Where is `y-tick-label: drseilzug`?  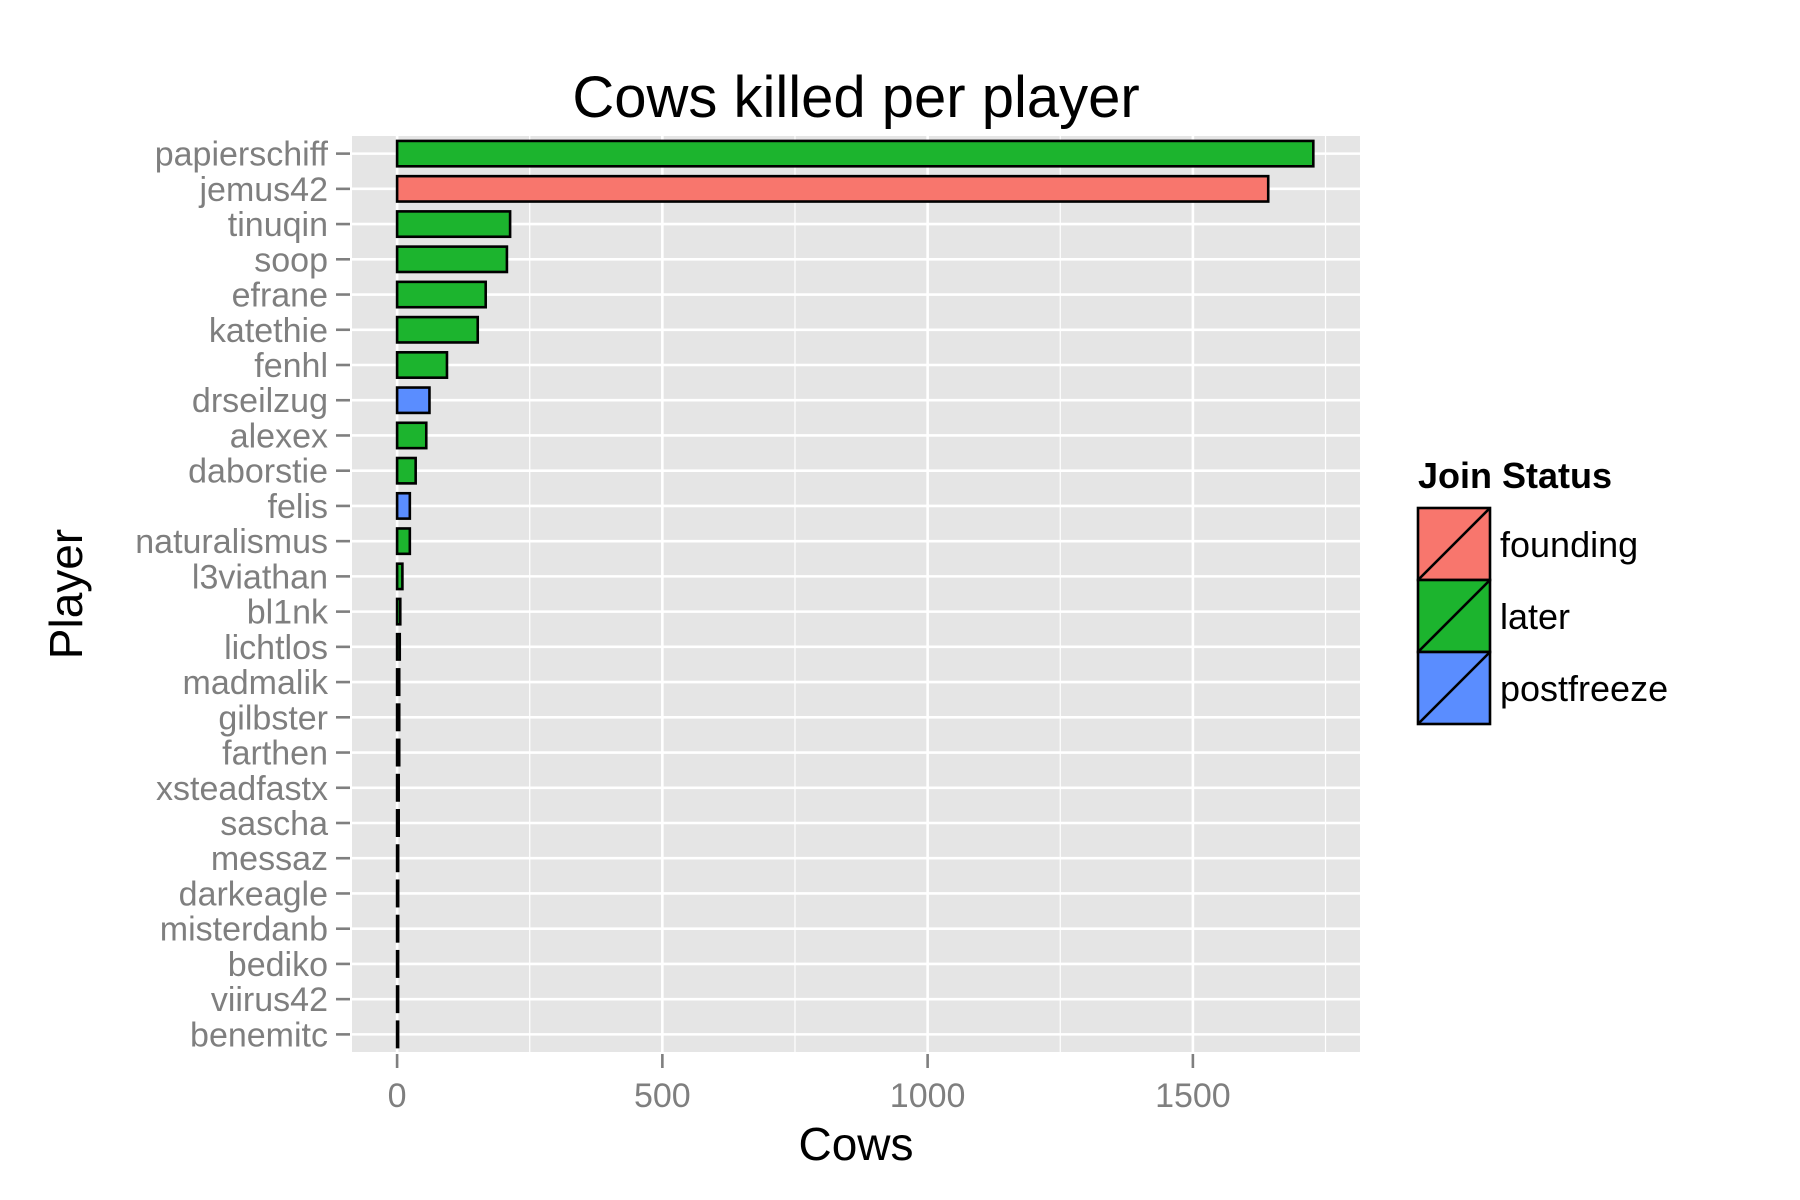 y-tick-label: drseilzug is located at coordinates (260, 401).